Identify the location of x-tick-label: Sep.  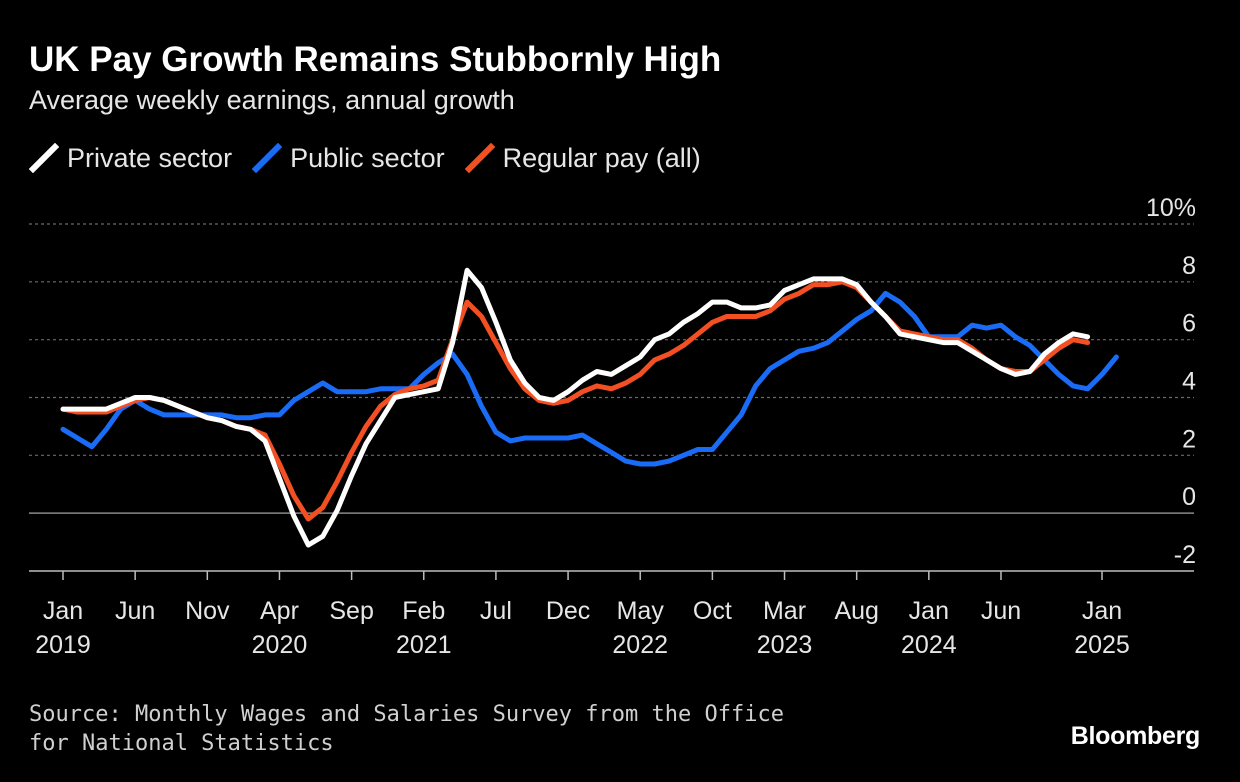
(351, 611).